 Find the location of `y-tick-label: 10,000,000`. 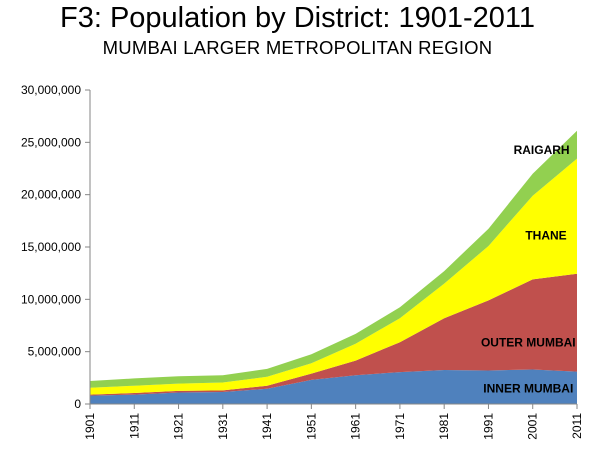

y-tick-label: 10,000,000 is located at coordinates (51, 299).